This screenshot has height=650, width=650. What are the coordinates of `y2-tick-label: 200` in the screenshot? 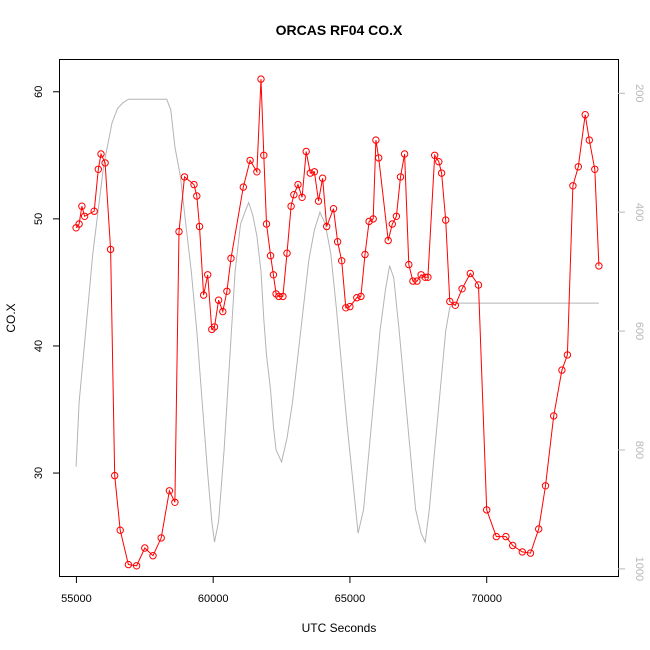 It's located at (639, 93).